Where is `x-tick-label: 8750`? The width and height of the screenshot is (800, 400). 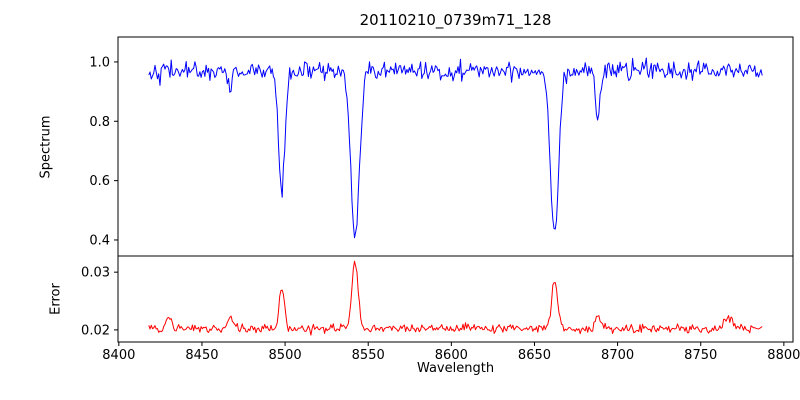 x-tick-label: 8750 is located at coordinates (700, 355).